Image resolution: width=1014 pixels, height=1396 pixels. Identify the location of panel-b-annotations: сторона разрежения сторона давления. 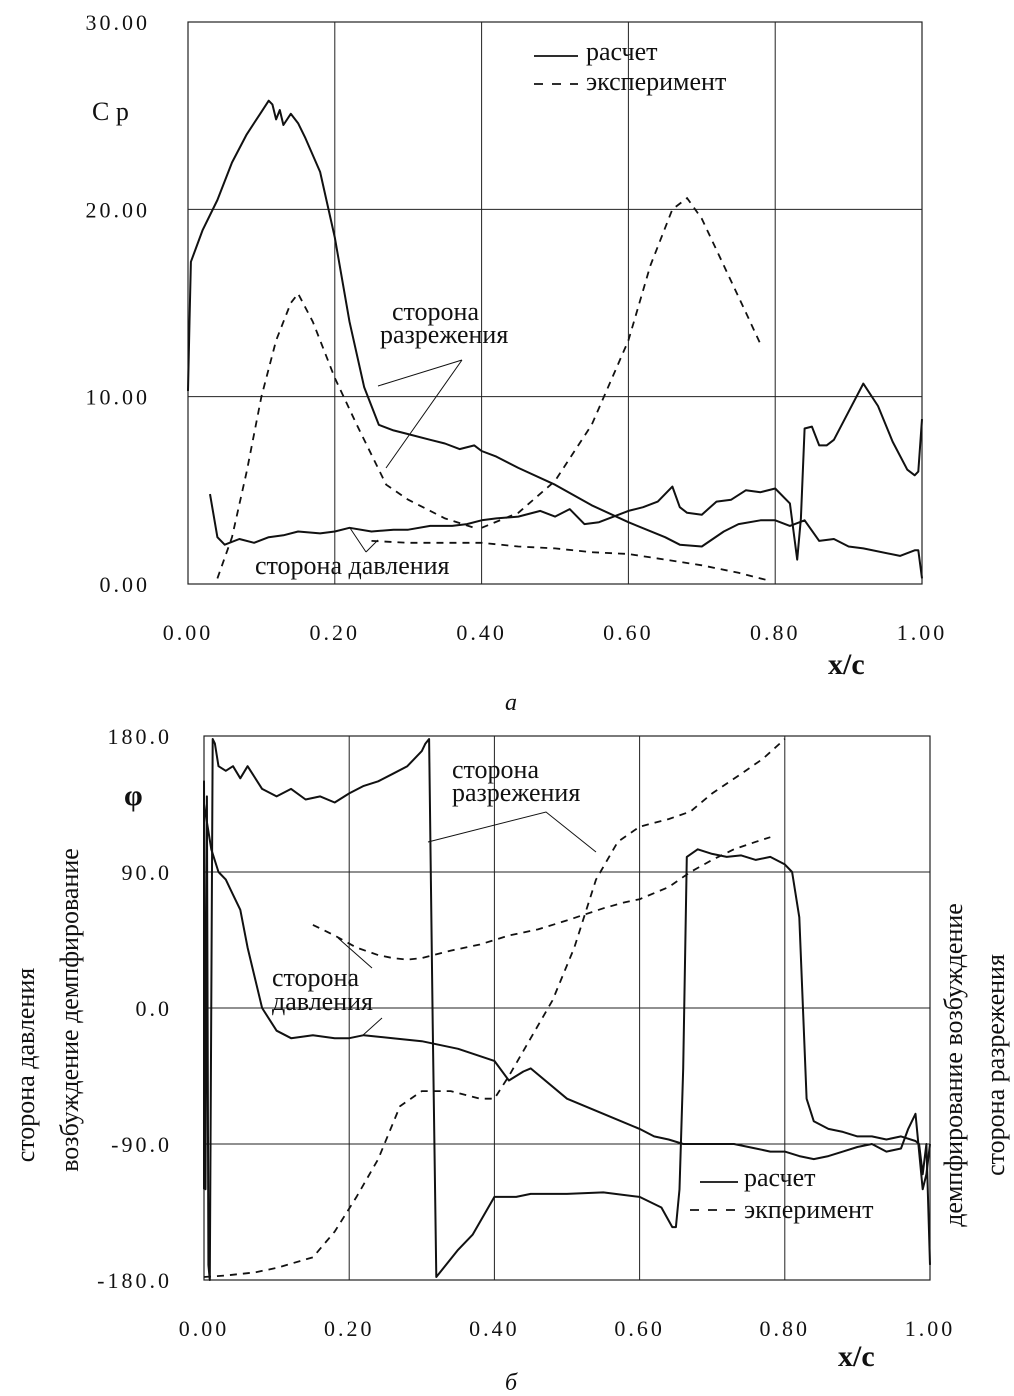
(434, 896).